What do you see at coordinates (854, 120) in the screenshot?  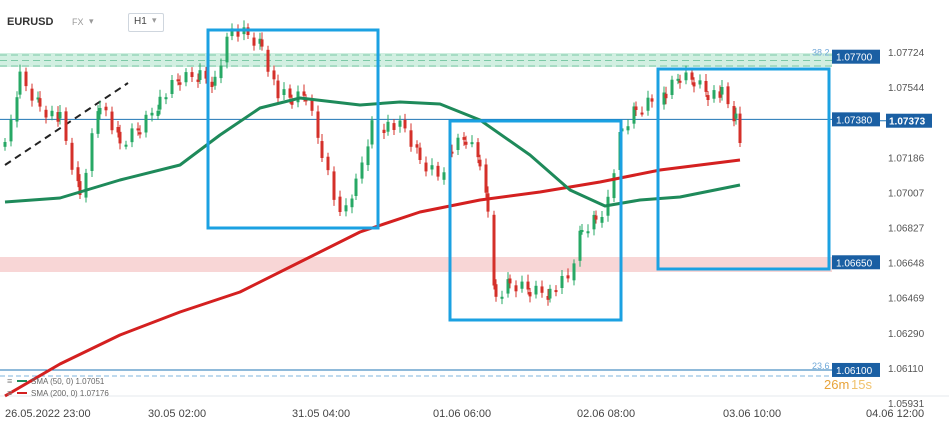 I see `level-tag-label: 1.07380` at bounding box center [854, 120].